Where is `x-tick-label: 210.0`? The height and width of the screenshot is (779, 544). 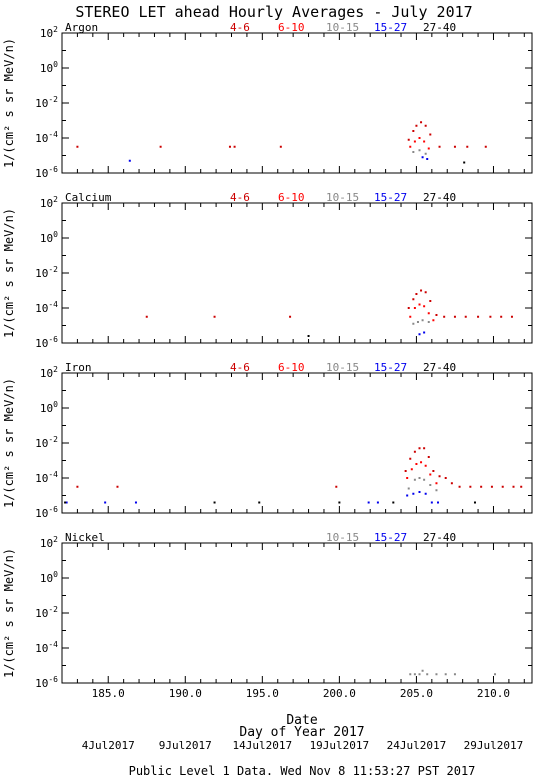
x-tick-label: 210.0 is located at coordinates (493, 693).